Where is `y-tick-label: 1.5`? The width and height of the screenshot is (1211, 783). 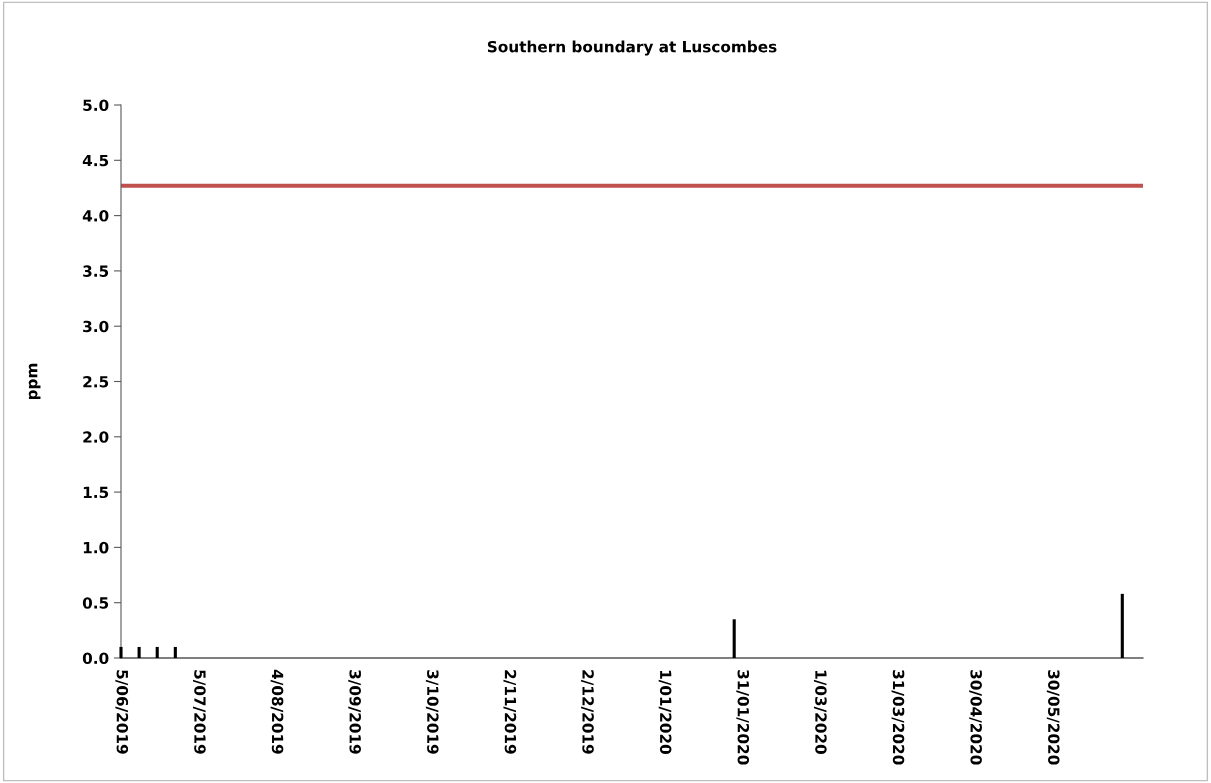
y-tick-label: 1.5 is located at coordinates (96, 492).